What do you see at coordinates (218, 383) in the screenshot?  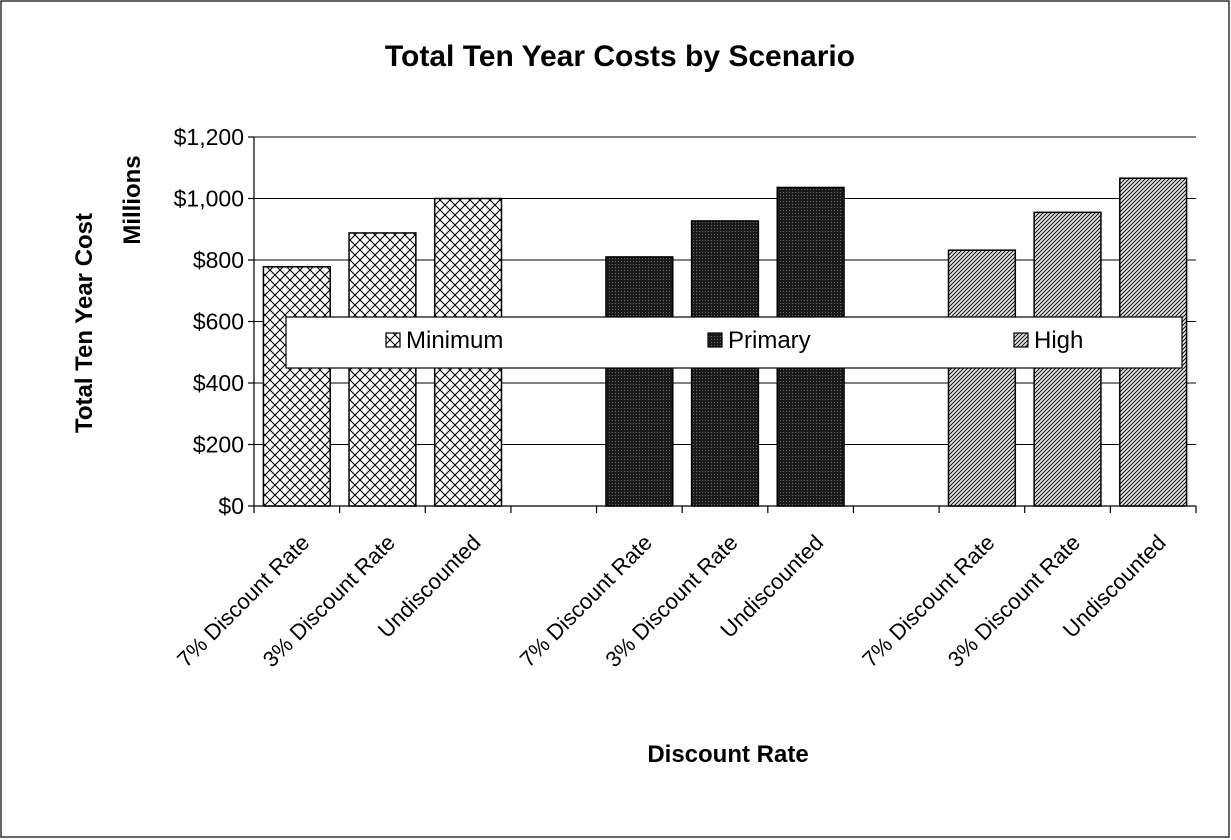 I see `y-tick-label: $400` at bounding box center [218, 383].